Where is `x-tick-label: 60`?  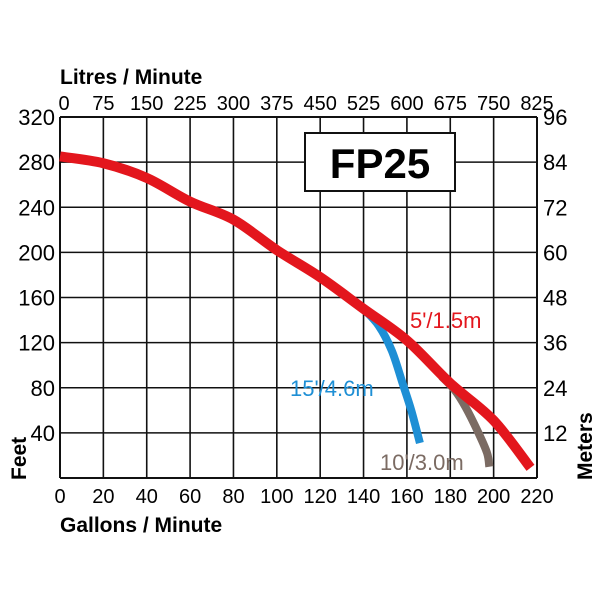
x-tick-label: 60 is located at coordinates (190, 497).